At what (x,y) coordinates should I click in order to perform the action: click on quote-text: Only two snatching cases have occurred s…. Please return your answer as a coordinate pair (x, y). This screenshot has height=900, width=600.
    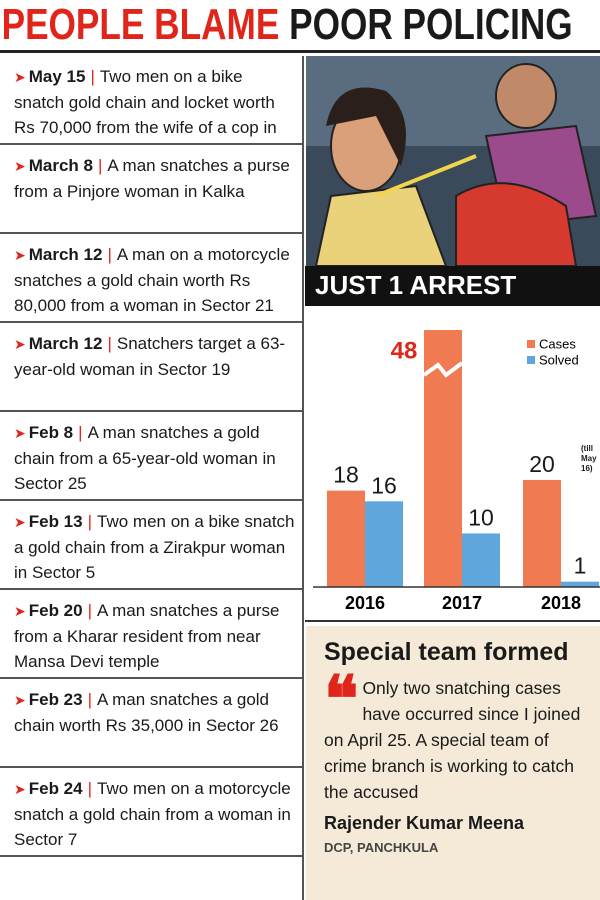
    Looking at the image, I should click on (452, 740).